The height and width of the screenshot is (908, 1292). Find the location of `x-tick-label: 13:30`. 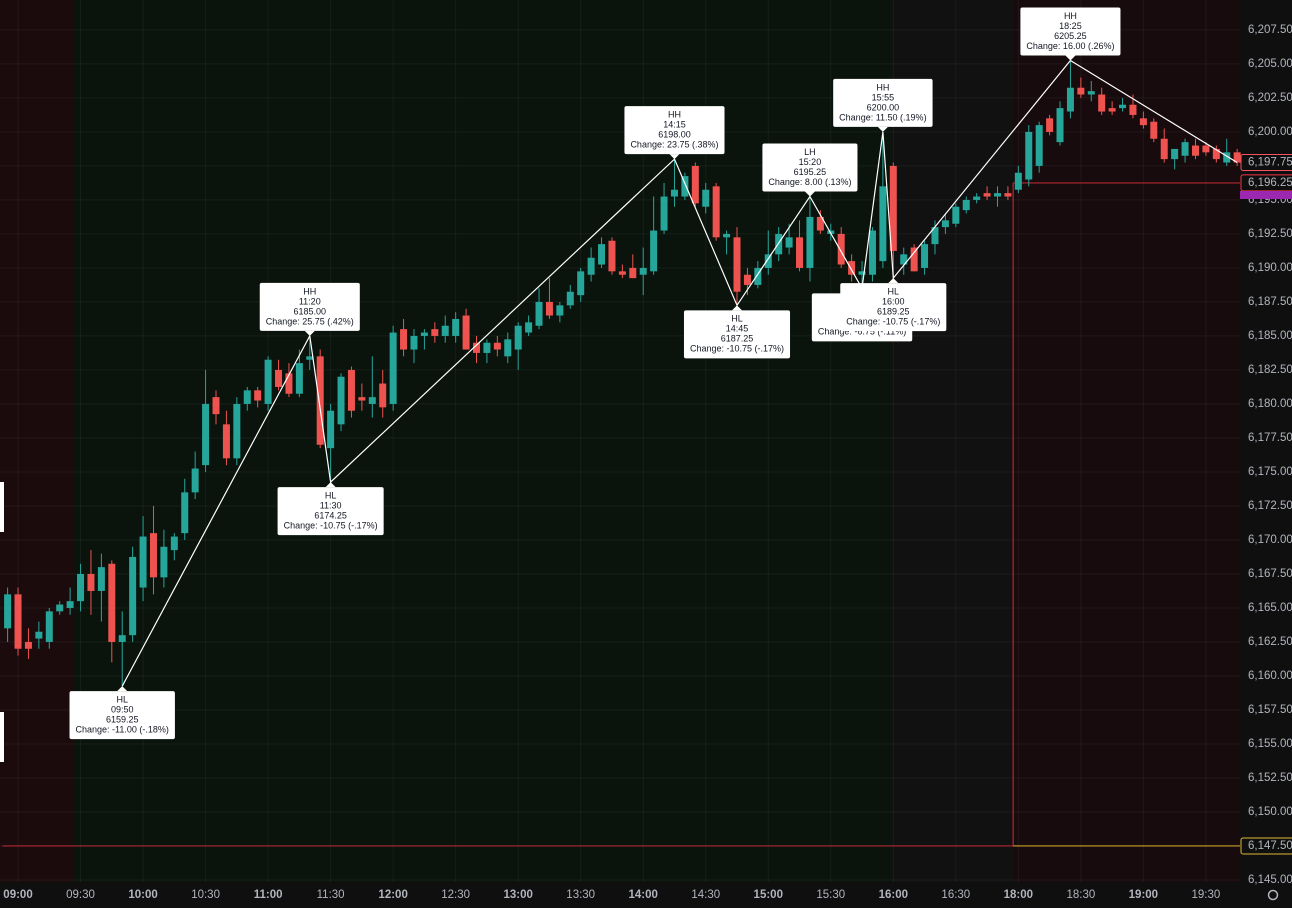

x-tick-label: 13:30 is located at coordinates (580, 895).